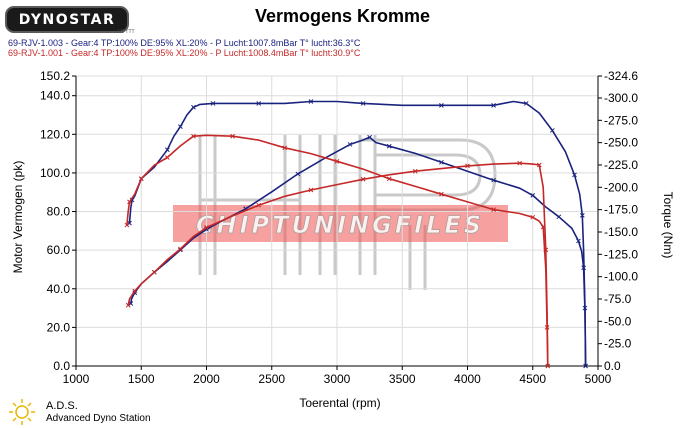  What do you see at coordinates (337, 379) in the screenshot?
I see `x-tick-label: 3000` at bounding box center [337, 379].